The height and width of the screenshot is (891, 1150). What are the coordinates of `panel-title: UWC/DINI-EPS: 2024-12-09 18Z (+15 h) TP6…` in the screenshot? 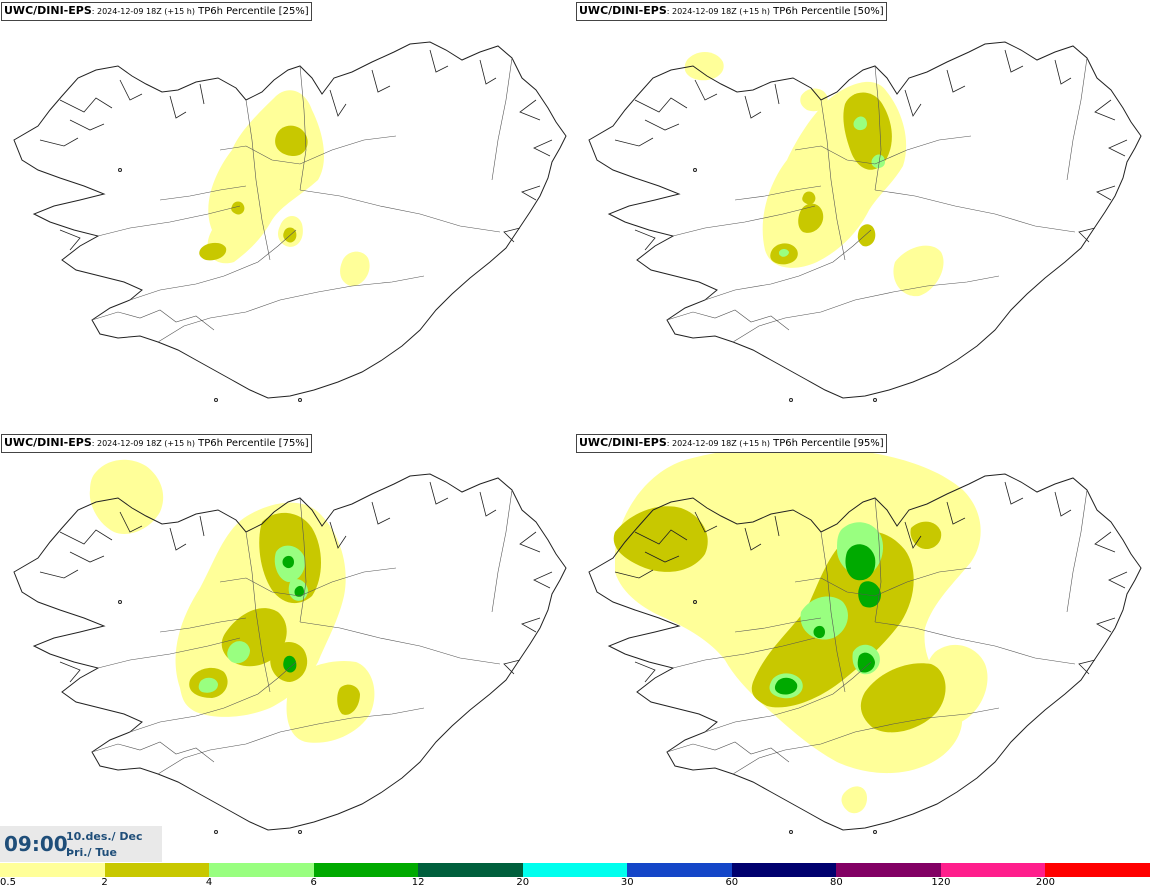 It's located at (156, 443).